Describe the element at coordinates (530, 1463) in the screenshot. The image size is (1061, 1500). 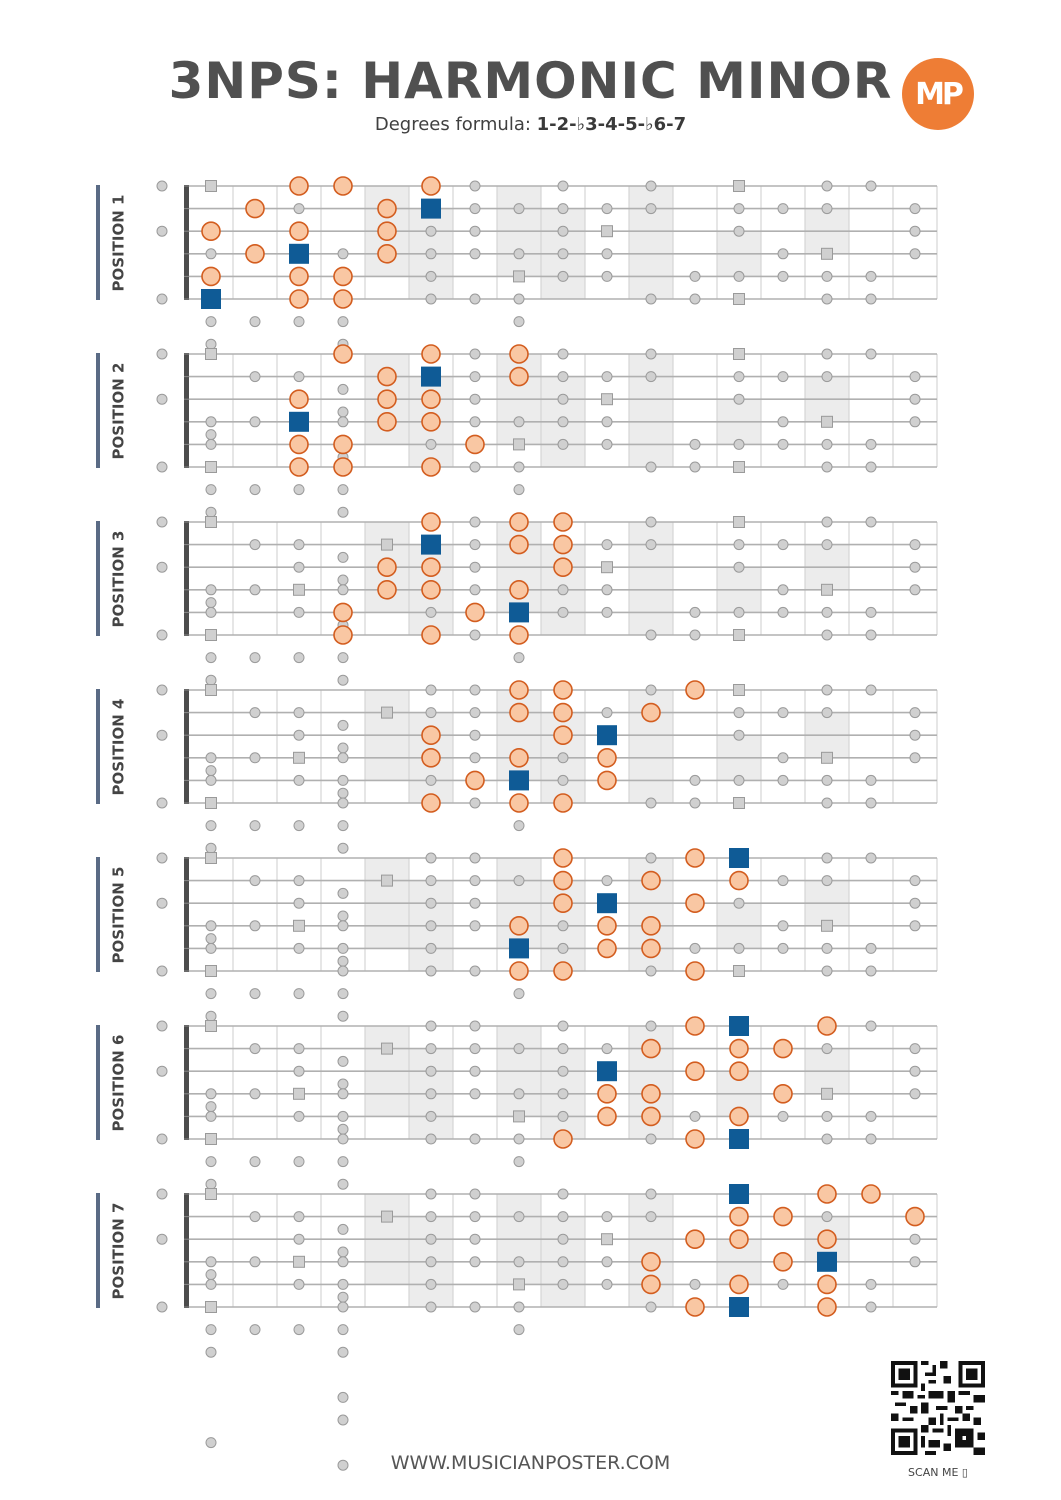
I see `website-link: WWW.MUSICIANPOSTER.COM` at that location.